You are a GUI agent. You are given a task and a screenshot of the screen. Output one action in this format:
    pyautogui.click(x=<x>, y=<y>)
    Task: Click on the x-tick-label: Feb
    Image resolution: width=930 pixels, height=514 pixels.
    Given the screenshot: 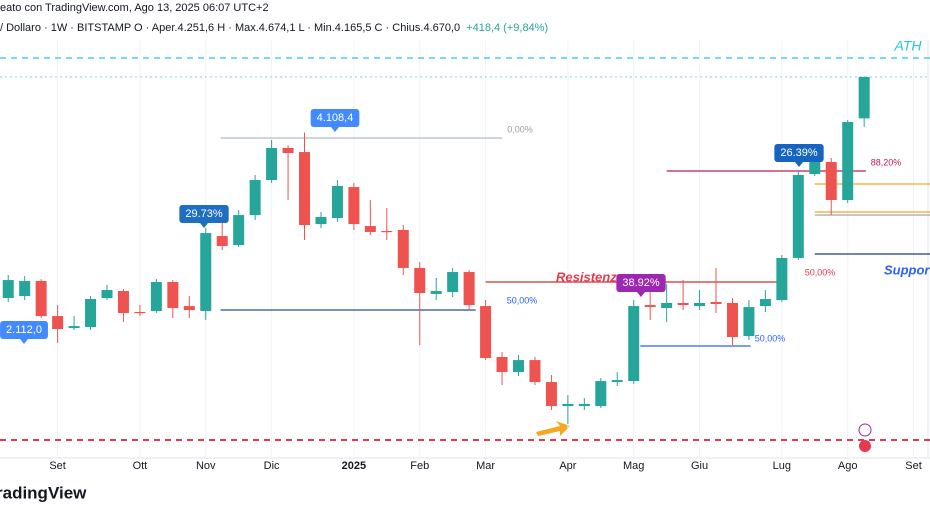 What is the action you would take?
    pyautogui.click(x=419, y=466)
    